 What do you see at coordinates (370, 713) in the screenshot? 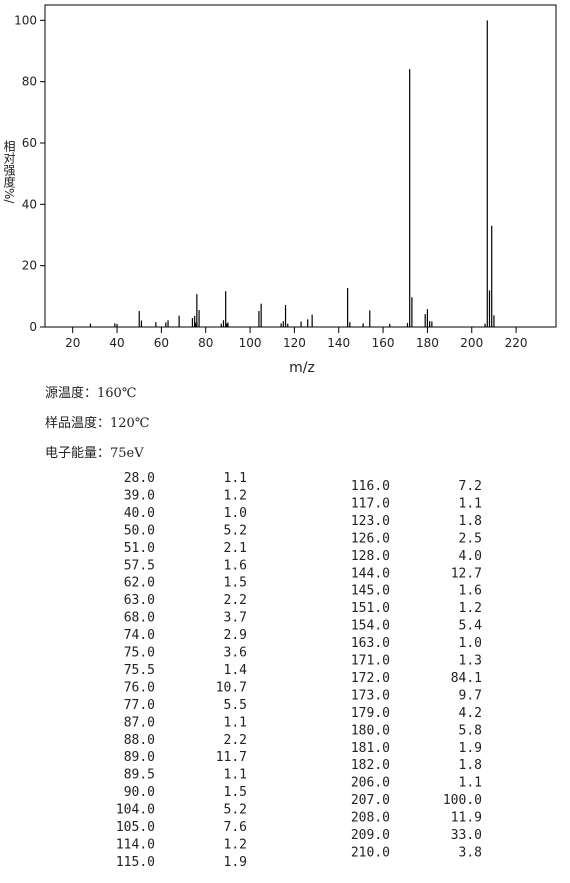
I see `mz-cell: 179.0` at bounding box center [370, 713].